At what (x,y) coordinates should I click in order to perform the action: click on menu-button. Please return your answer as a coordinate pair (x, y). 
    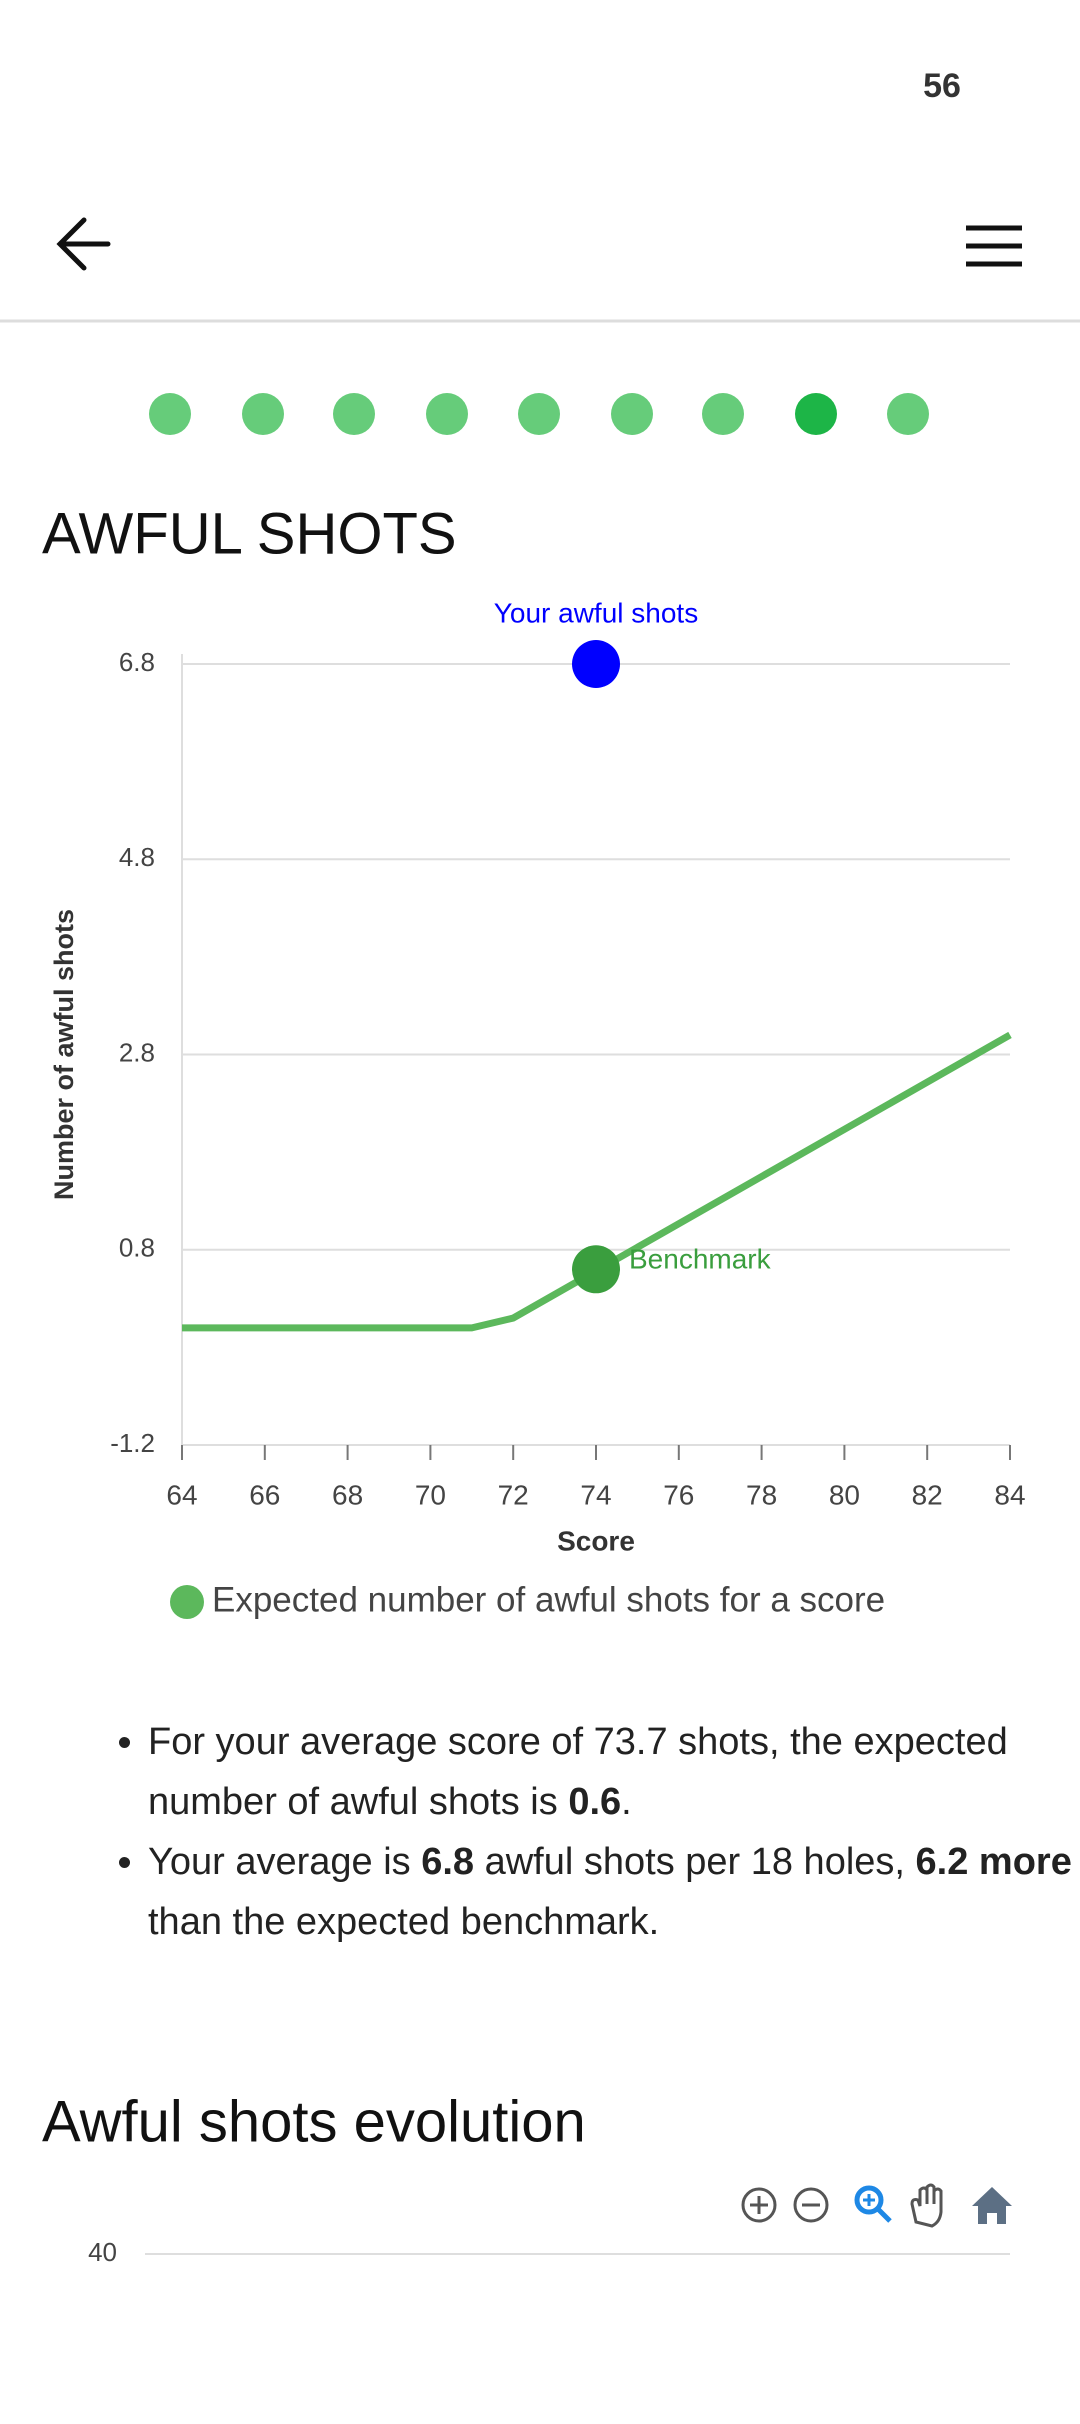
    Looking at the image, I should click on (994, 246).